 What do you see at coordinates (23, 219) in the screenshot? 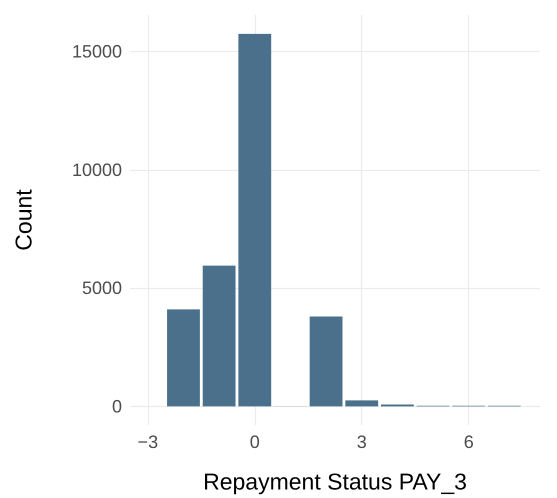
I see `y-axis-title: Count` at bounding box center [23, 219].